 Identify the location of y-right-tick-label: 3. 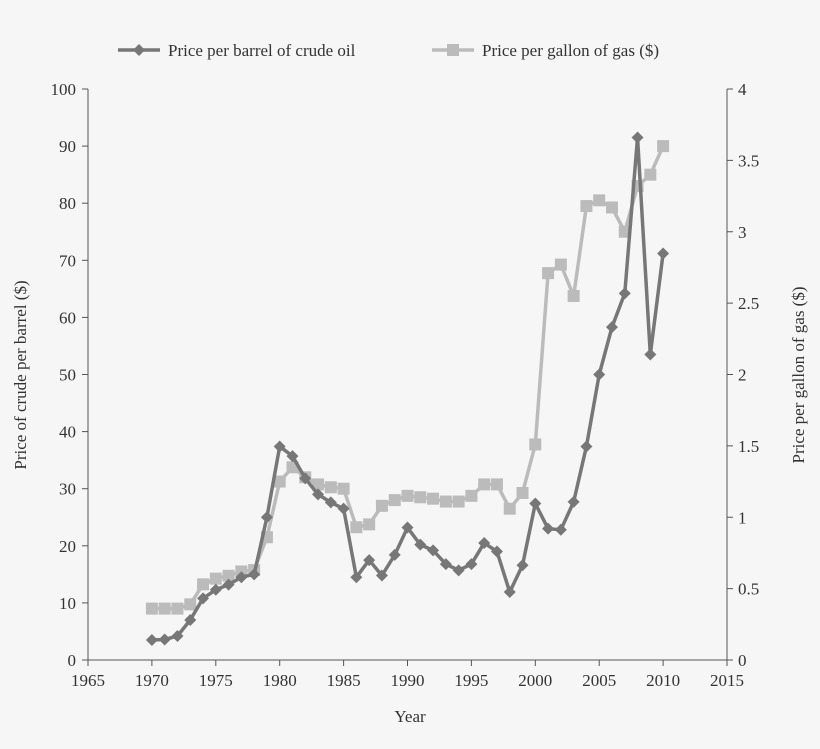
(742, 232).